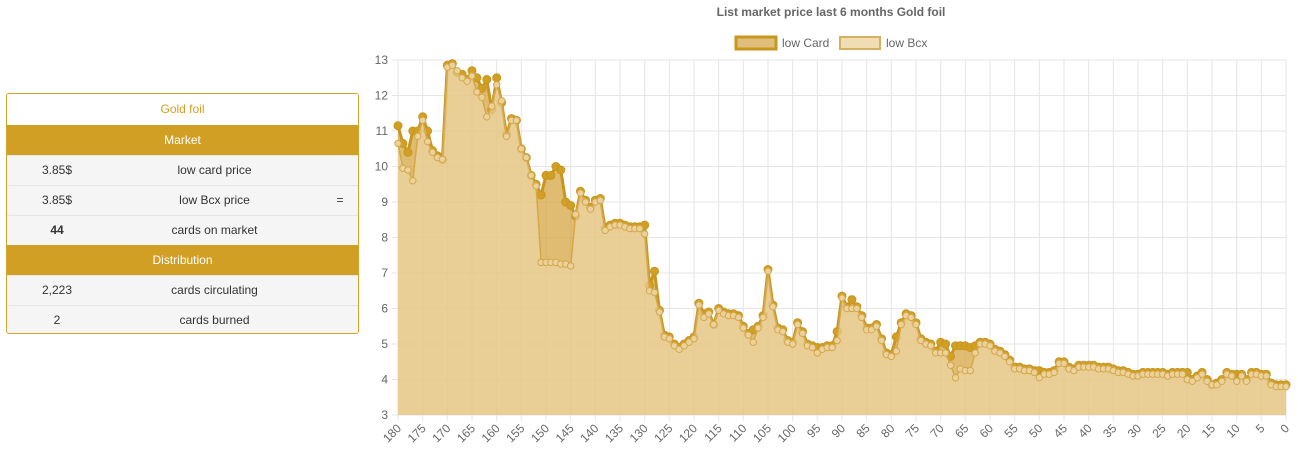 The width and height of the screenshot is (1298, 466). Describe the element at coordinates (781, 43) in the screenshot. I see `legend-item-low-card: low Card` at that location.